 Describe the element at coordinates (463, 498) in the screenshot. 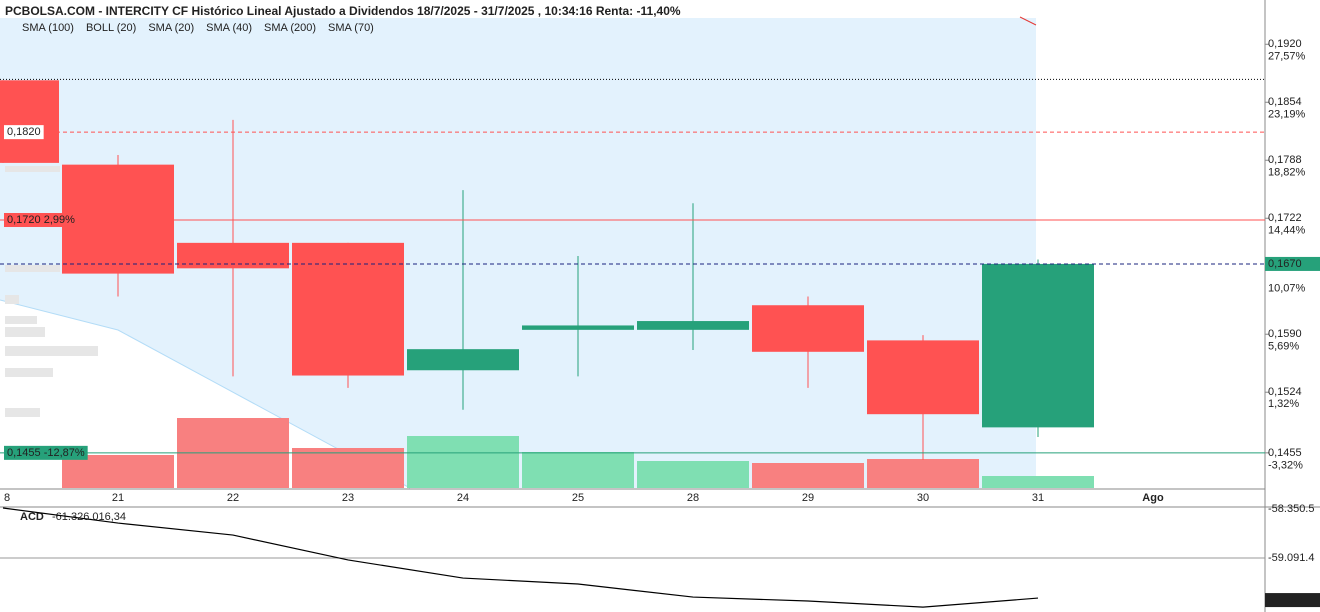

I see `x-tick-label: 24` at that location.